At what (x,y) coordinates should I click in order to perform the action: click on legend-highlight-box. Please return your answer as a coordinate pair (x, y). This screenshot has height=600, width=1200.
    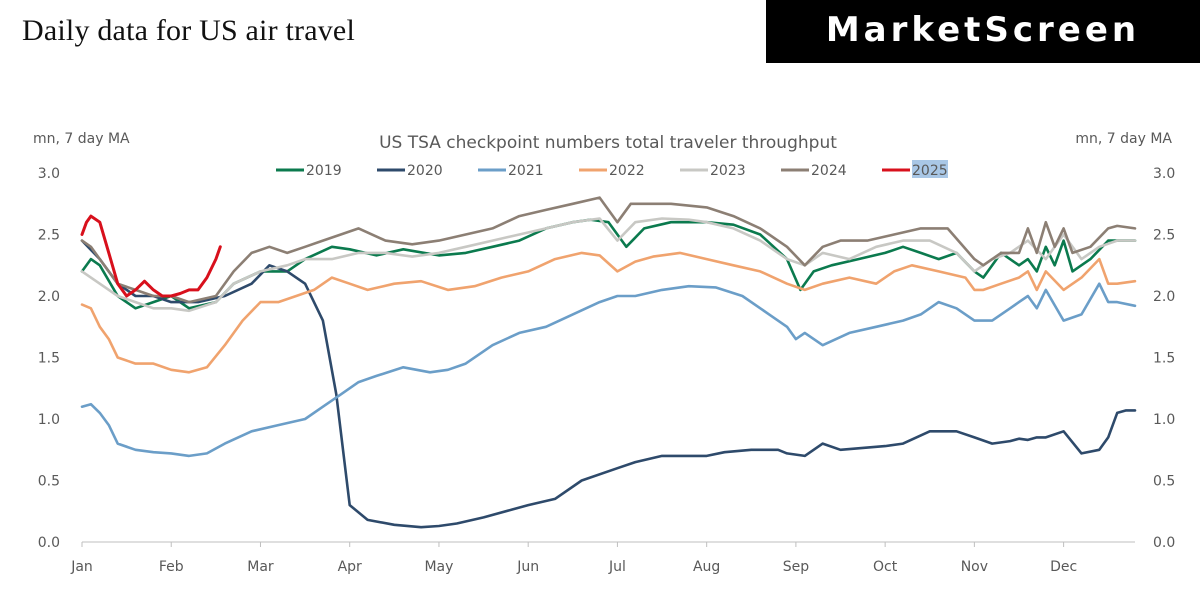
    Looking at the image, I should click on (930, 169).